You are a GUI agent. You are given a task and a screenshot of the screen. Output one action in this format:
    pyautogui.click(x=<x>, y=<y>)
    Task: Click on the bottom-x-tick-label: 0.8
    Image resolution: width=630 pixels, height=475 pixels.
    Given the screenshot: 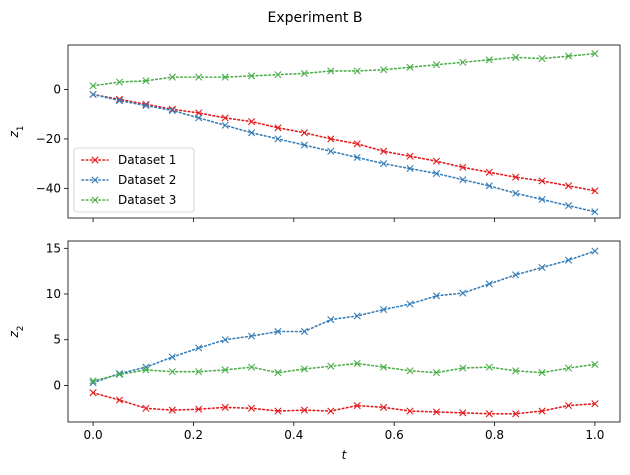 What is the action you would take?
    pyautogui.click(x=494, y=435)
    